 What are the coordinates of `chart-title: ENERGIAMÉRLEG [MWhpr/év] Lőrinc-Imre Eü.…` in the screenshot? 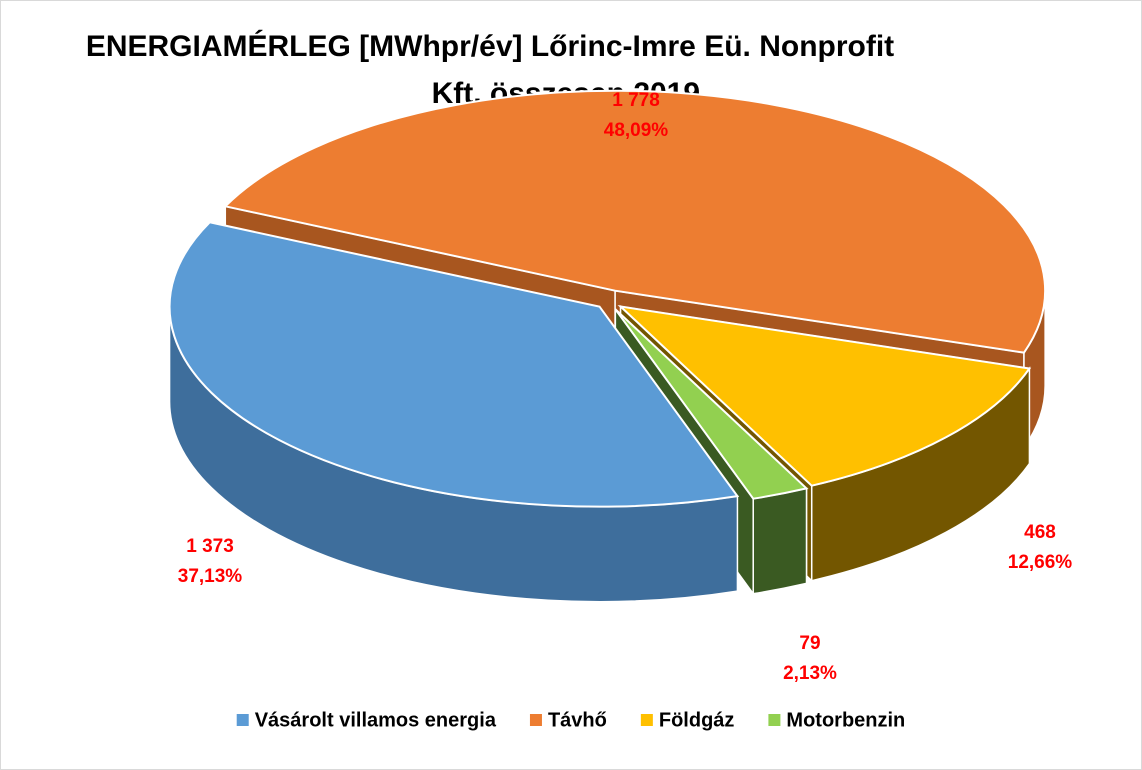 It's located at (490, 46).